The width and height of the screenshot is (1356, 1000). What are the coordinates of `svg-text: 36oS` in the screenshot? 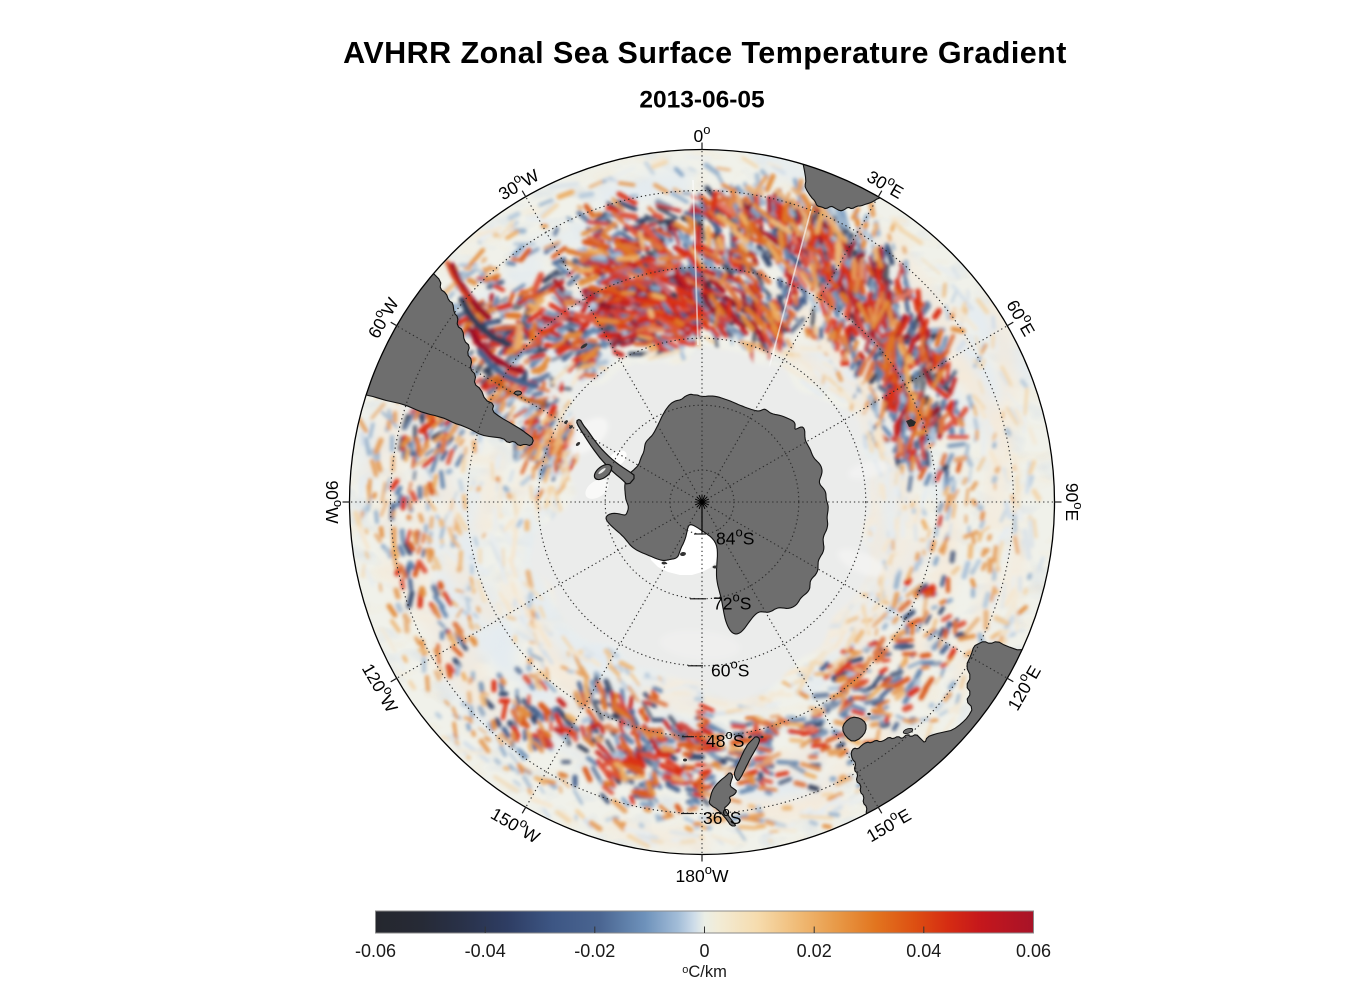 It's located at (722, 816).